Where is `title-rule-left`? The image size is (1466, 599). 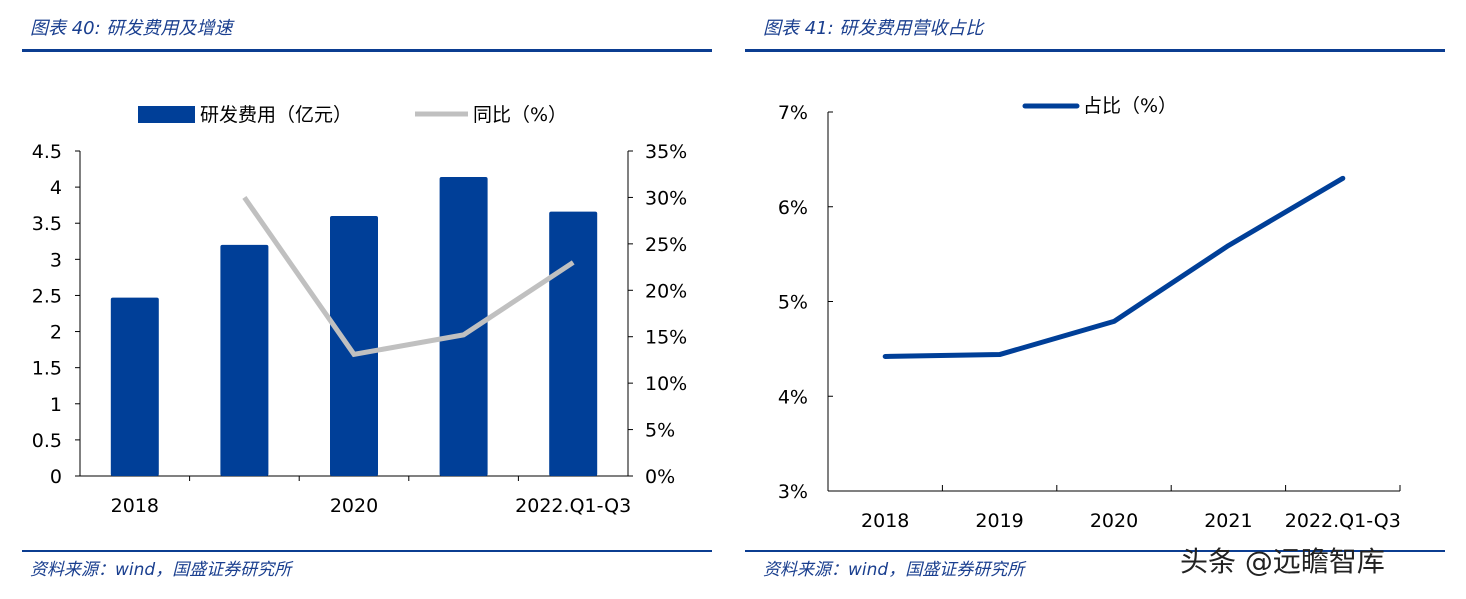
title-rule-left is located at coordinates (367, 50).